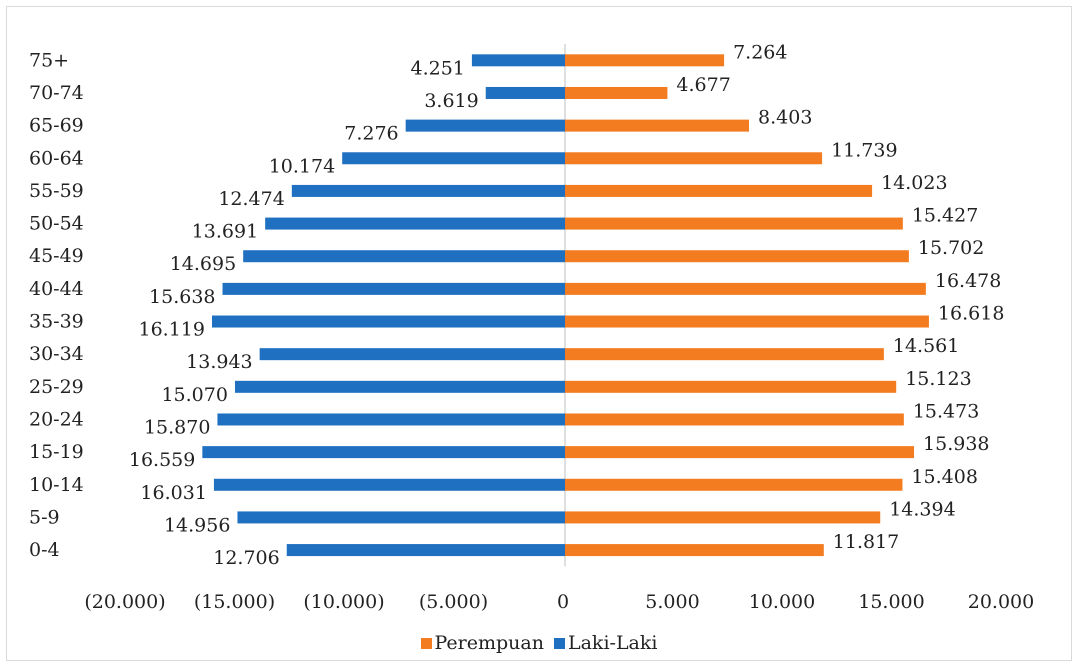 The width and height of the screenshot is (1078, 667). What do you see at coordinates (559, 643) in the screenshot?
I see `legend-swatch-laki-laki` at bounding box center [559, 643].